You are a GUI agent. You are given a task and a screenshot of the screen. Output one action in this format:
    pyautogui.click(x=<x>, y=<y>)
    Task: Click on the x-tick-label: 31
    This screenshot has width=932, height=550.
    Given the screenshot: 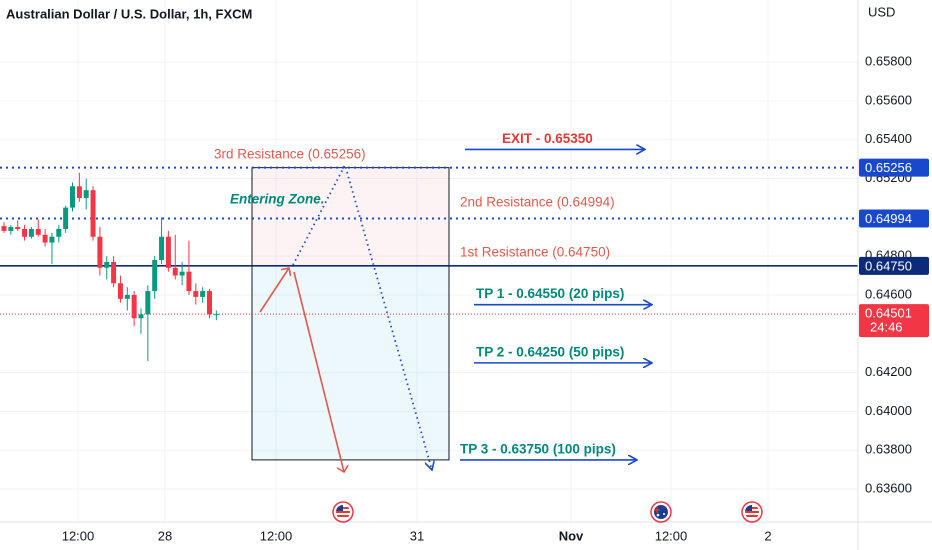 What is the action you would take?
    pyautogui.click(x=417, y=535)
    